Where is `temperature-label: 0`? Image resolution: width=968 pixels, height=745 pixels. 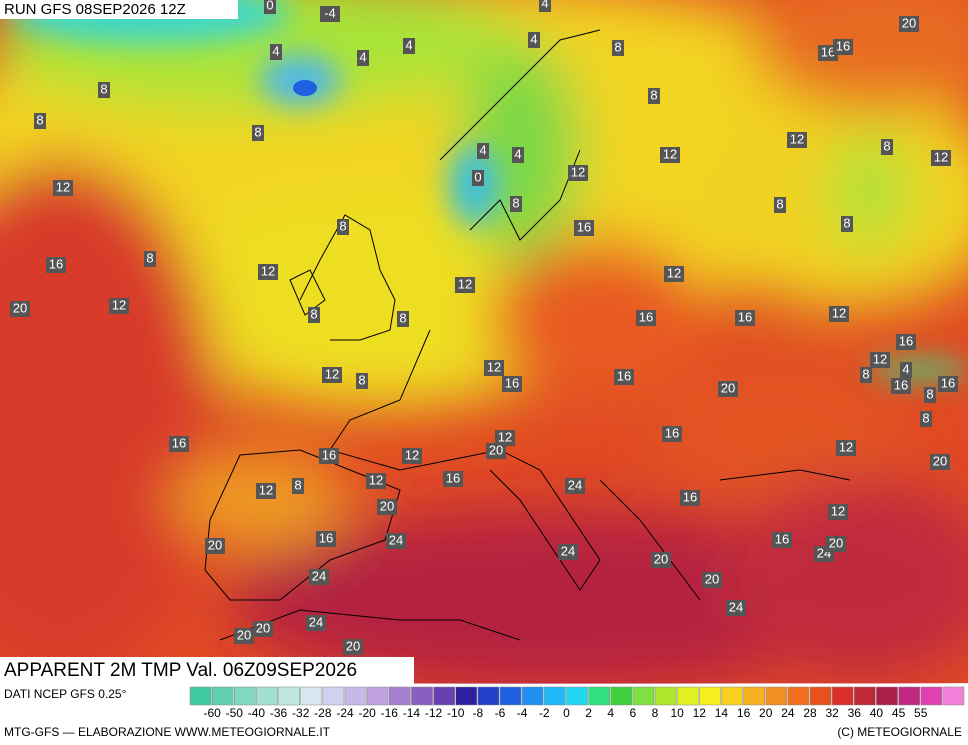
temperature-label: 0 is located at coordinates (477, 176).